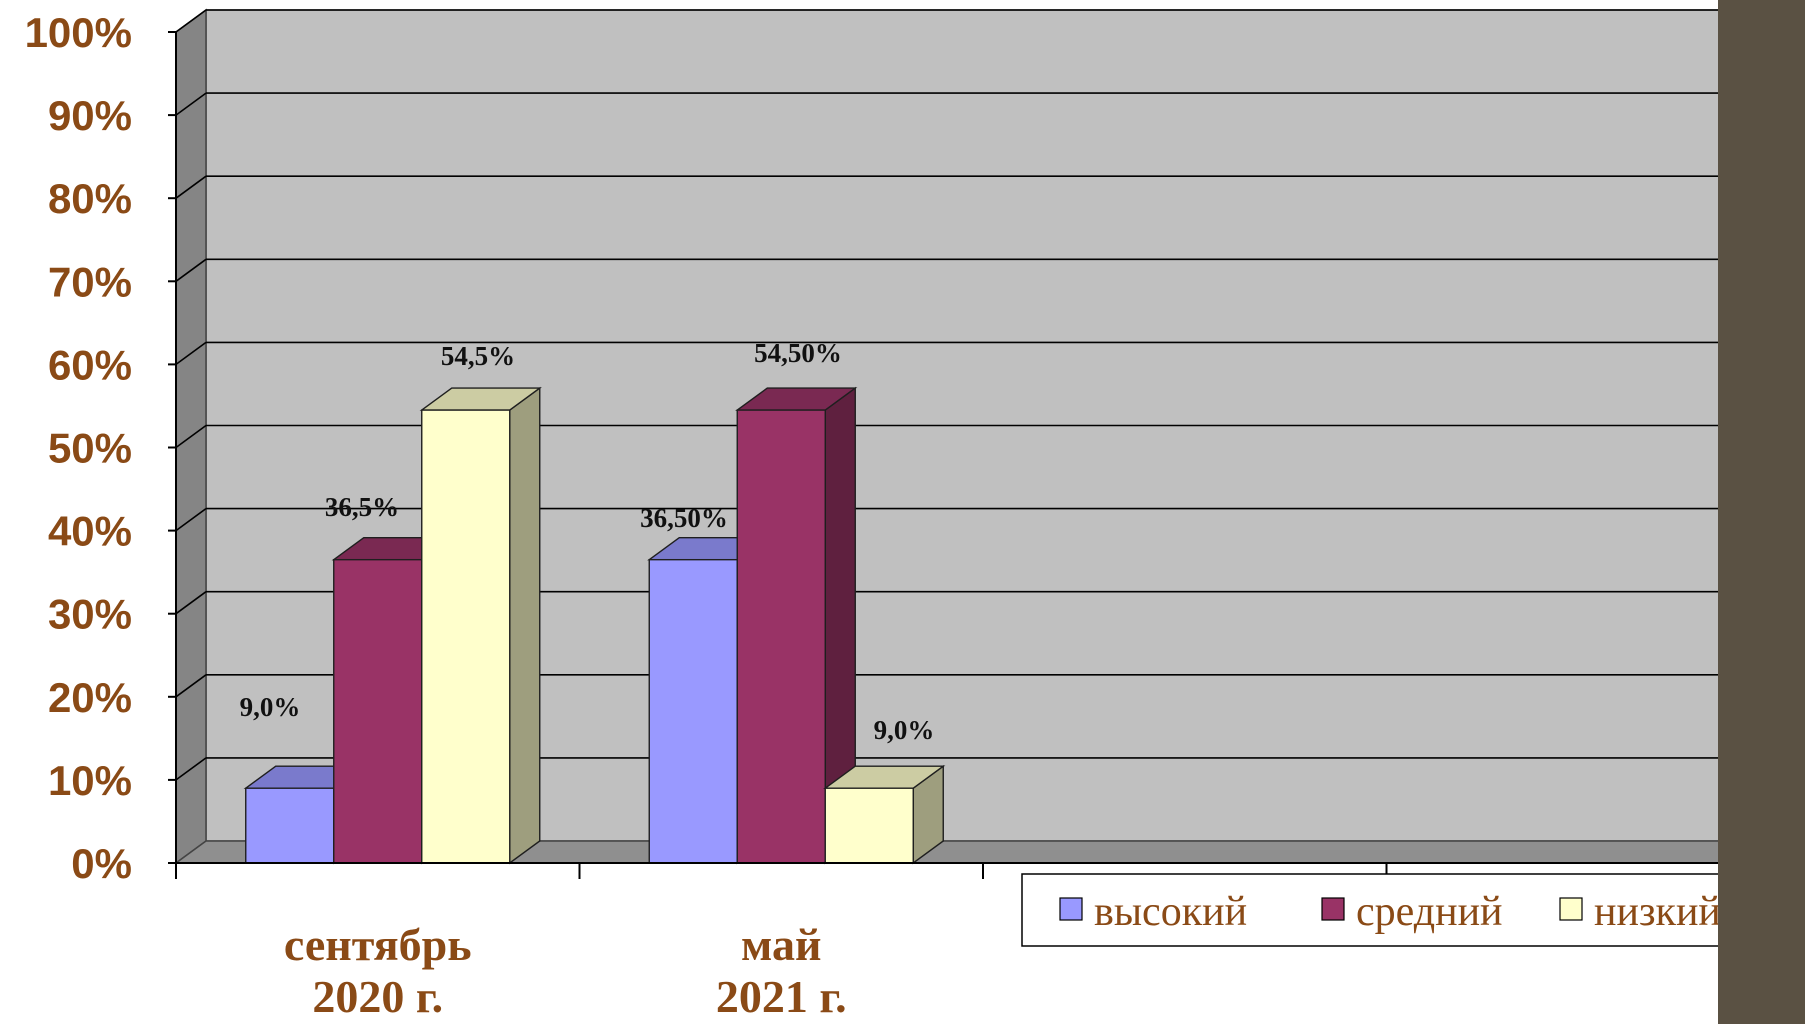 Image resolution: width=1805 pixels, height=1024 pixels. I want to click on data-label: 54,5%, so click(478, 356).